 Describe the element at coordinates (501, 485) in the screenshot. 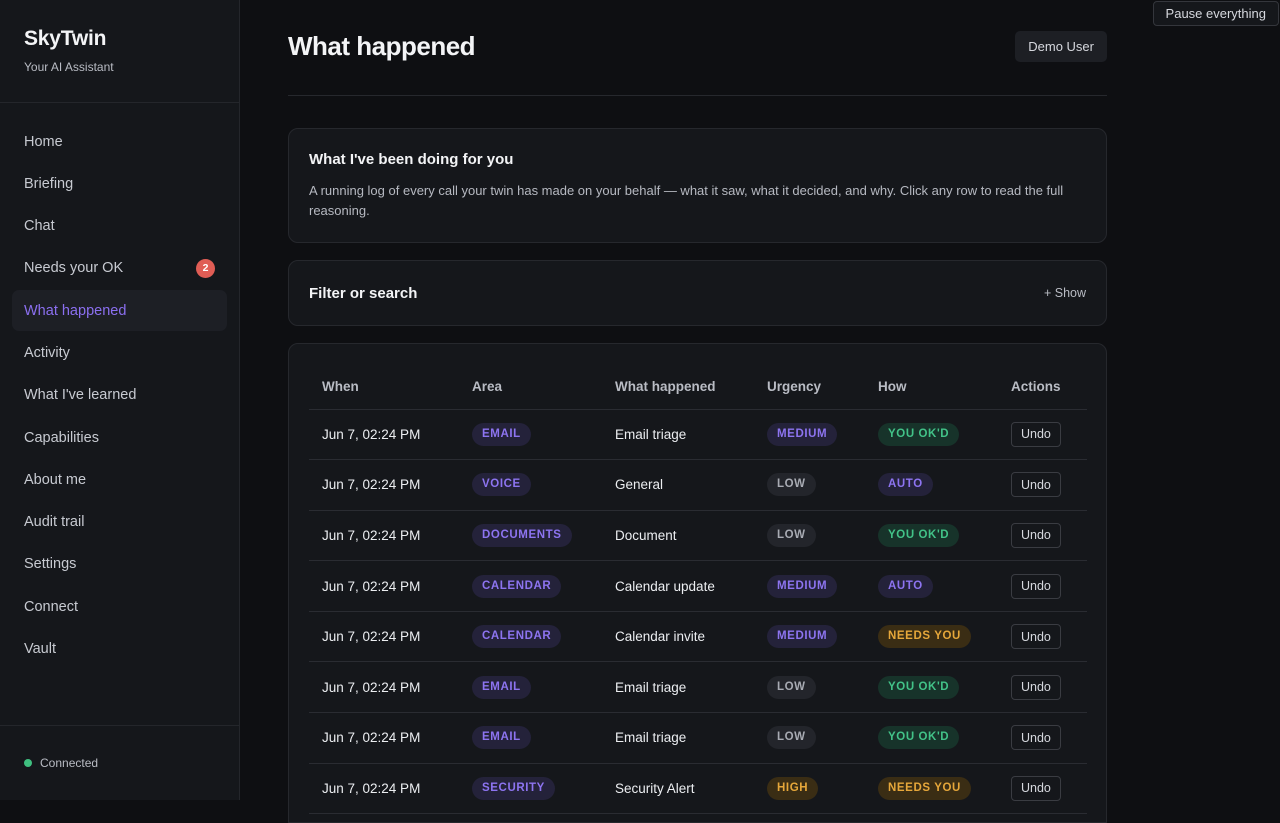

I see `area-badge: VOICE` at that location.